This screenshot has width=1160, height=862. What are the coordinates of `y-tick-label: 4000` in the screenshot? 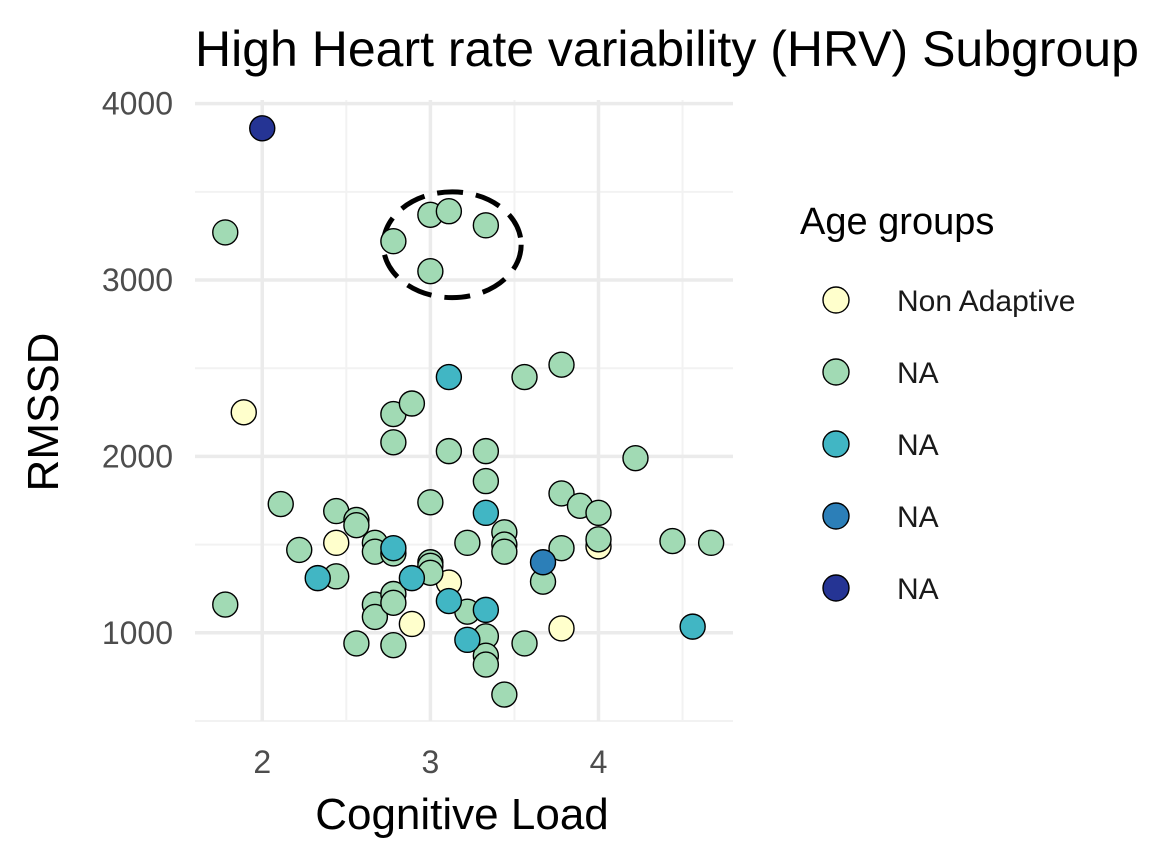 It's located at (137, 104).